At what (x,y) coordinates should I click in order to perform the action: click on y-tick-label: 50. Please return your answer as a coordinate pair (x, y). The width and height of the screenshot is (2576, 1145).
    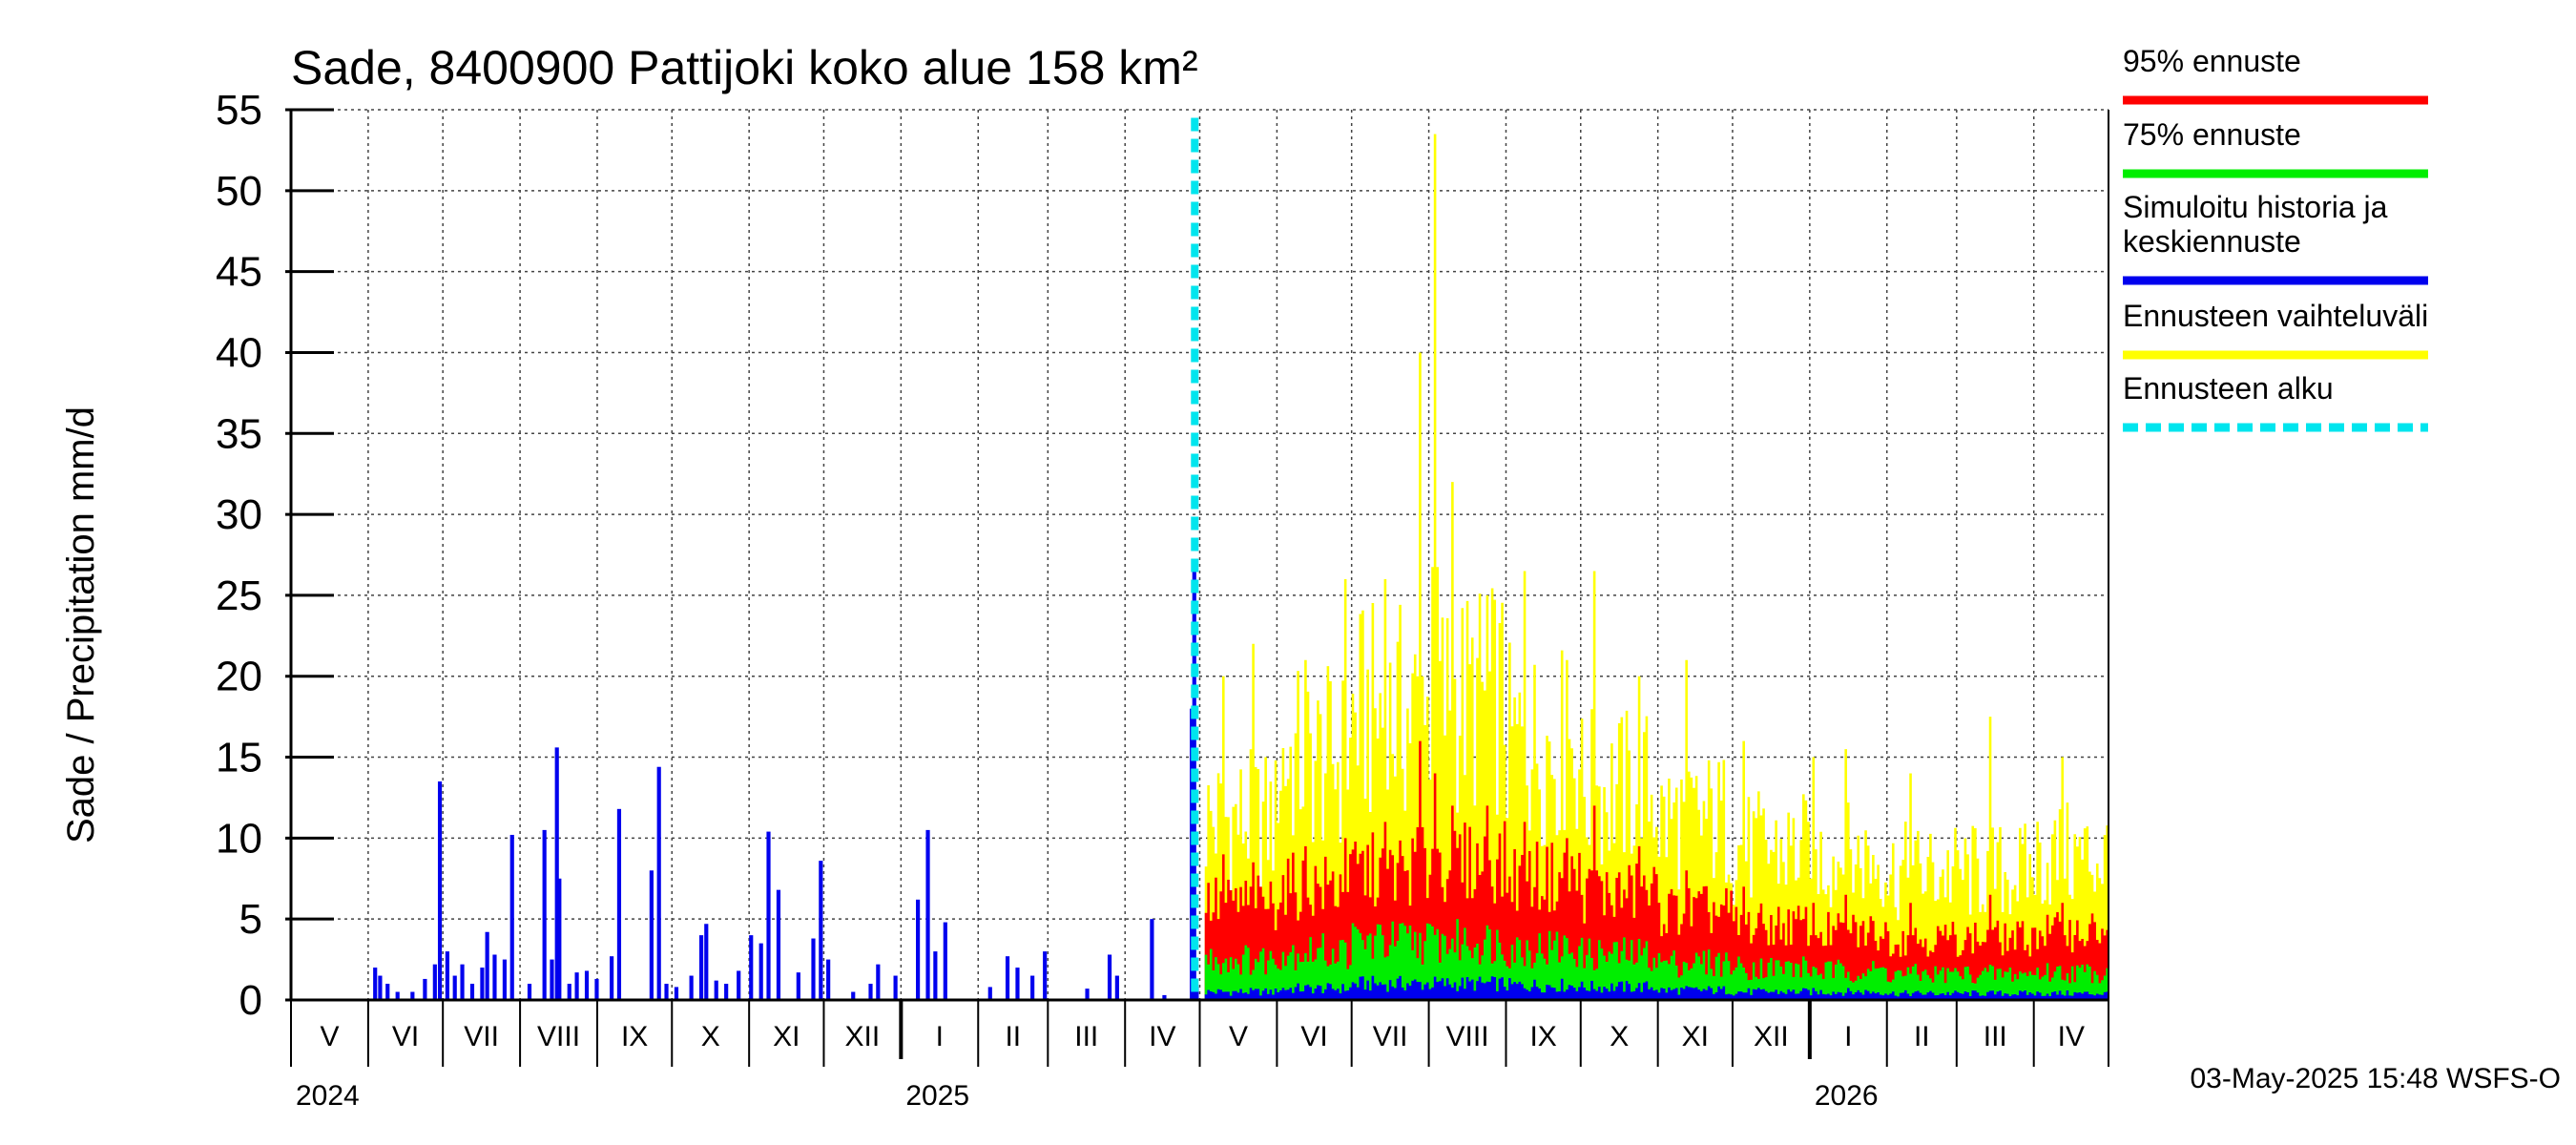
    Looking at the image, I should click on (239, 192).